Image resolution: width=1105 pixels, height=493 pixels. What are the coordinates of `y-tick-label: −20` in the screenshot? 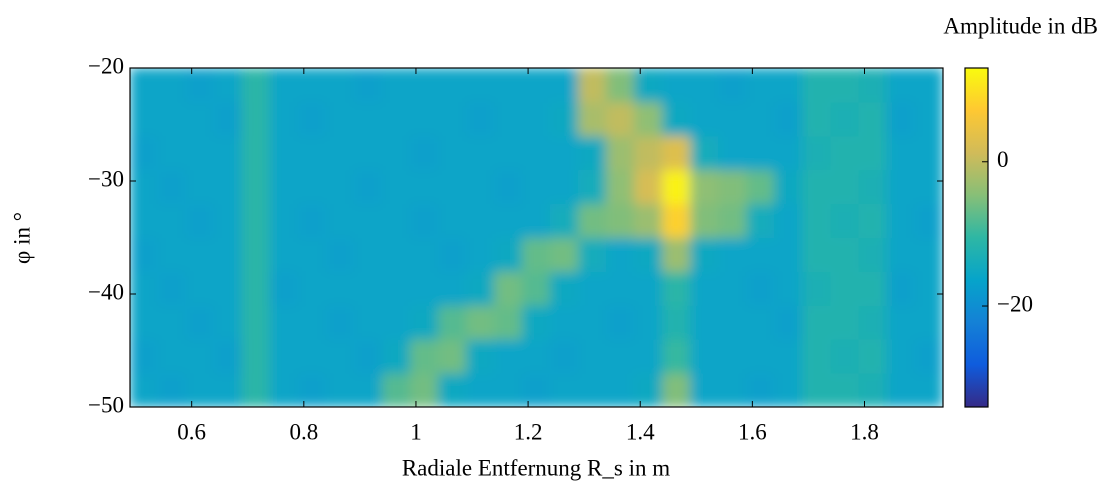 It's located at (106, 65).